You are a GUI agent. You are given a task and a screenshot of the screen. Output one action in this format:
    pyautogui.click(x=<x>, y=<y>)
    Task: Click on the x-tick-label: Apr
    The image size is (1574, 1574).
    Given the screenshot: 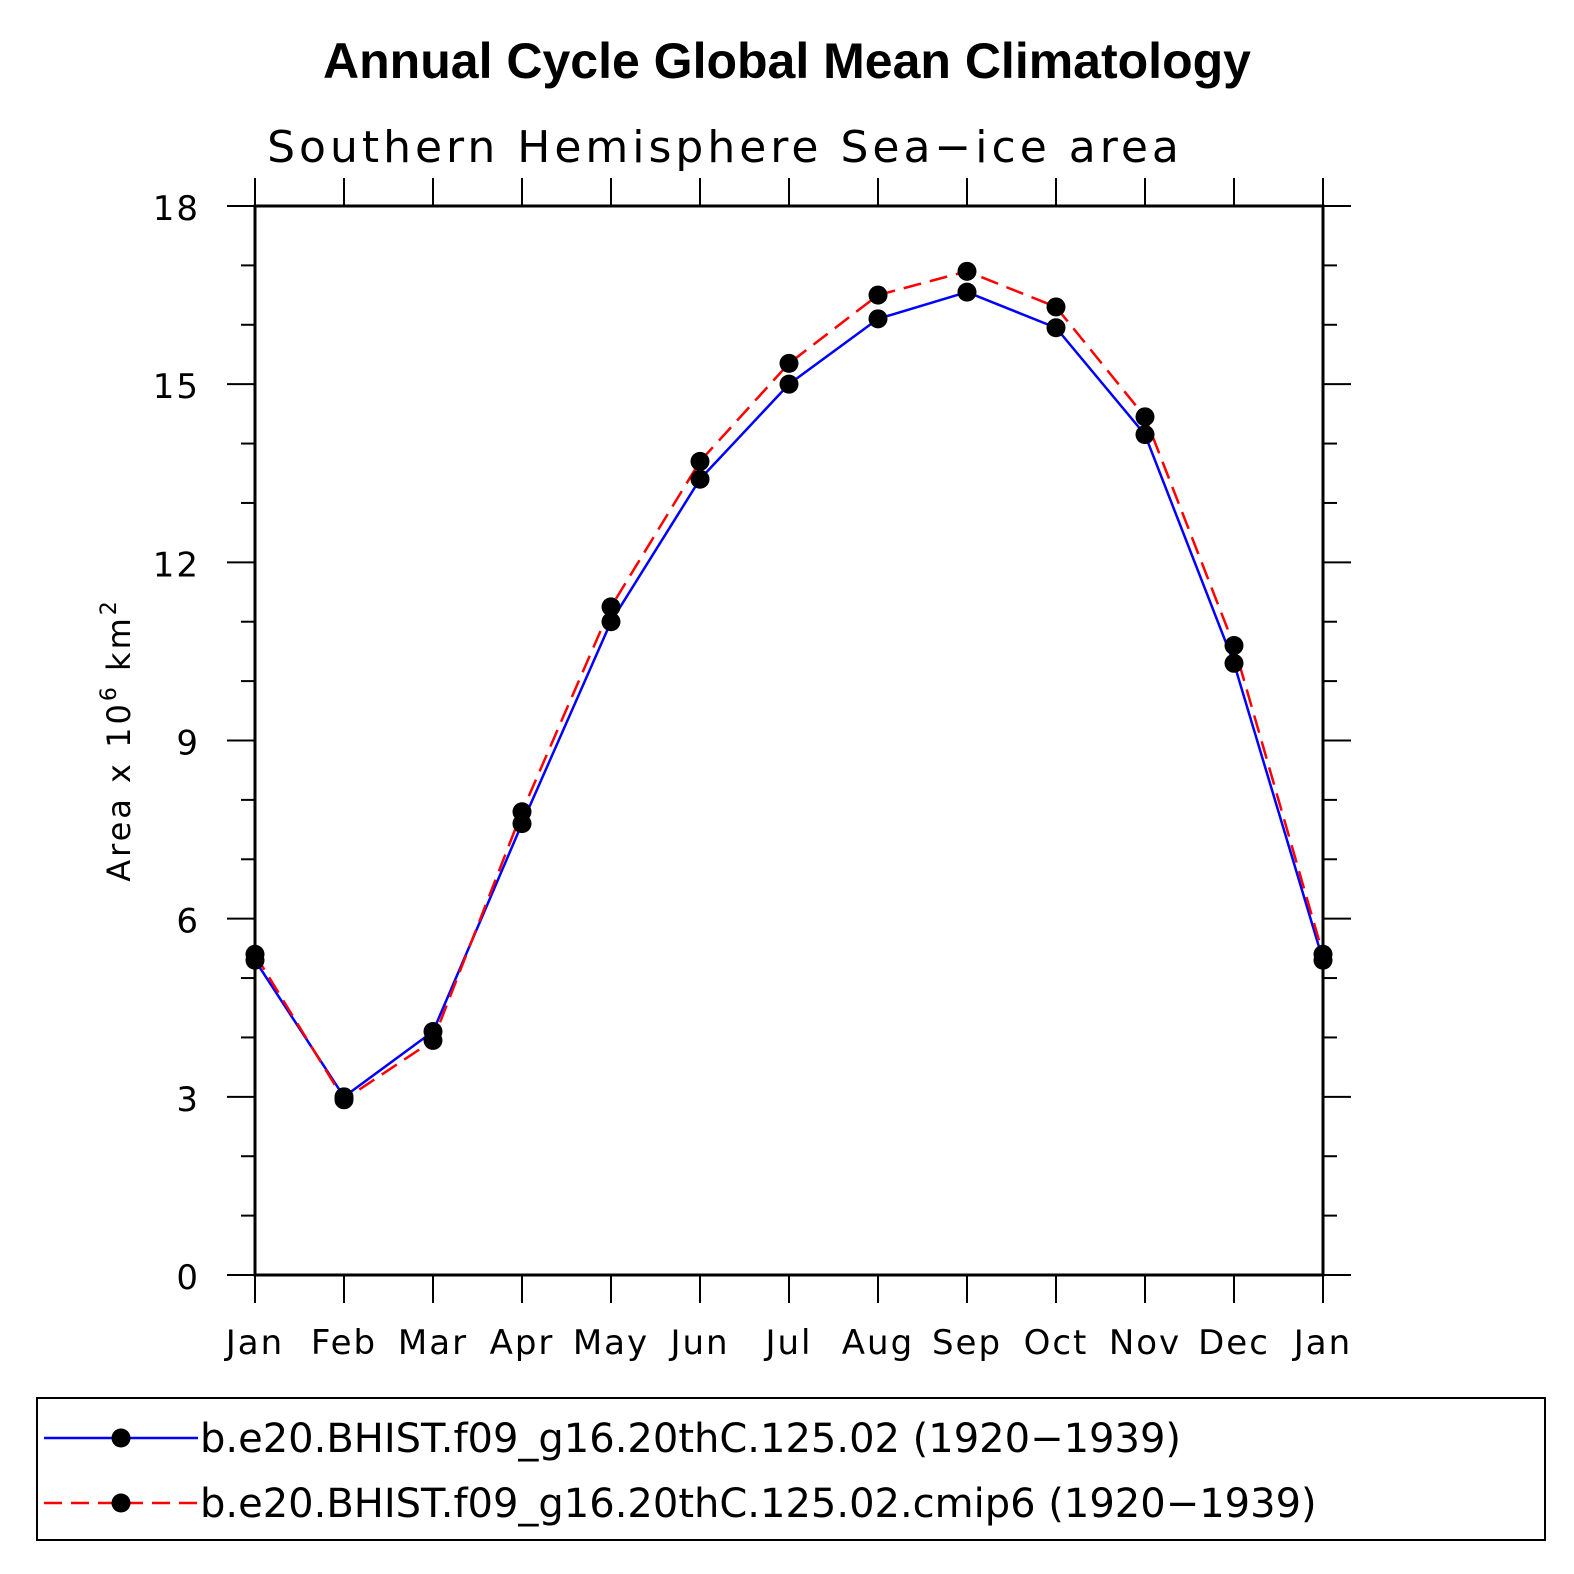 What is the action you would take?
    pyautogui.click(x=522, y=1343)
    